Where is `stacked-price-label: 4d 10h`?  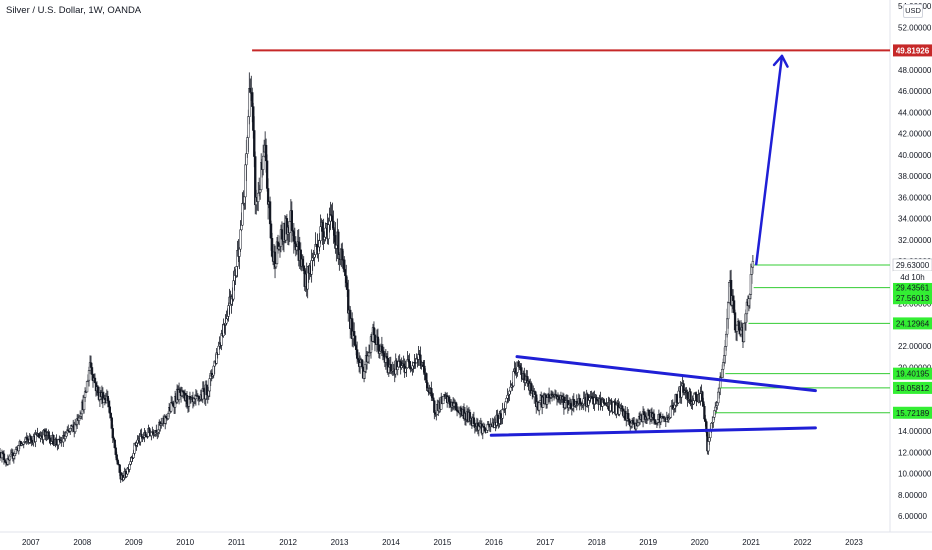 stacked-price-label: 4d 10h is located at coordinates (912, 276).